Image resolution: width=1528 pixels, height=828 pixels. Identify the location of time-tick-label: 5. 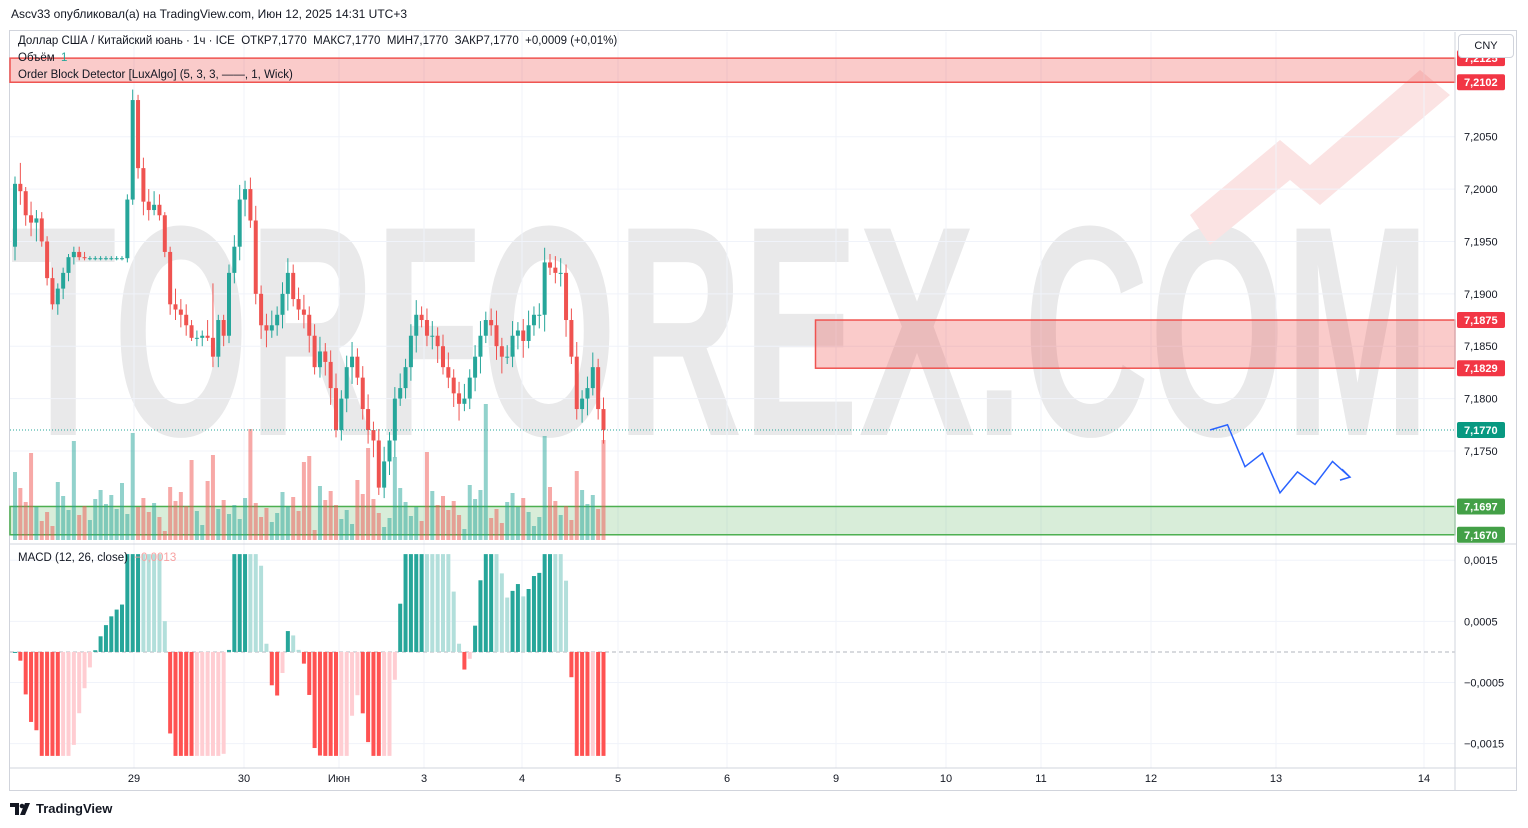
(618, 779).